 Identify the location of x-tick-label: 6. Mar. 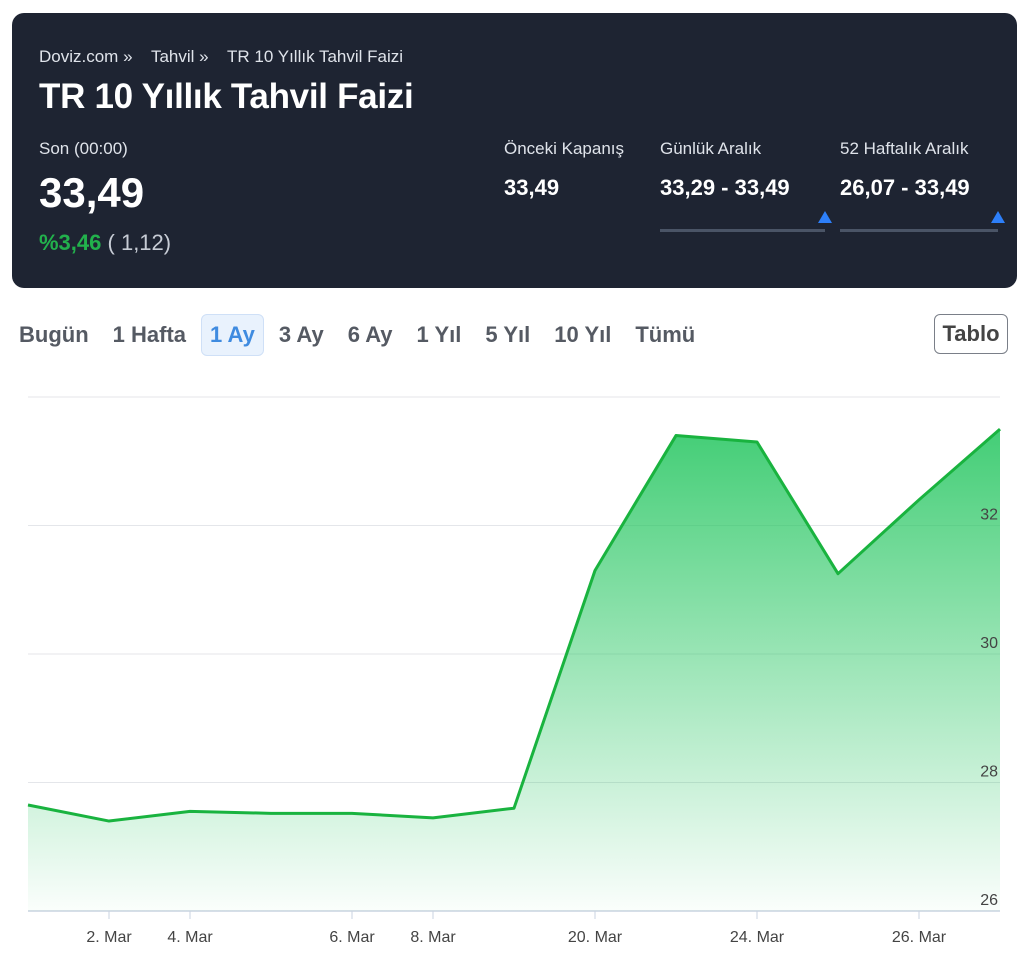
(352, 937).